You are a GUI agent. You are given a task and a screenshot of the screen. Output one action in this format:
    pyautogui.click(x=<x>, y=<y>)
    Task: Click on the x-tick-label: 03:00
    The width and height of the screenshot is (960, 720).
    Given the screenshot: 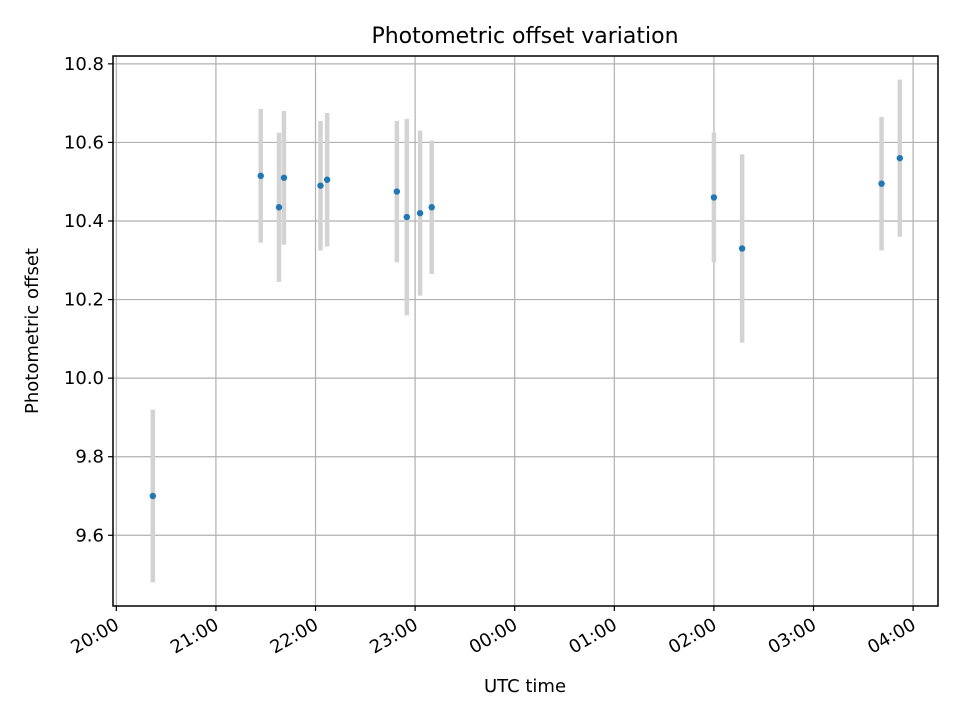 What is the action you would take?
    pyautogui.click(x=792, y=636)
    